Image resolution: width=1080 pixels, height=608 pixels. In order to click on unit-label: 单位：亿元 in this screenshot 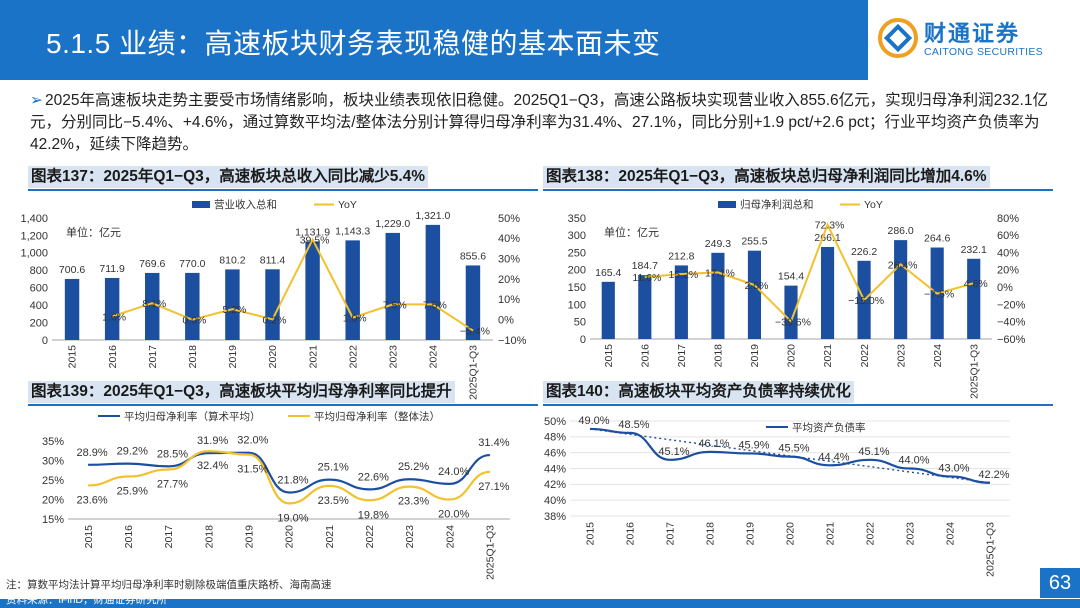, I will do `click(93, 232)`.